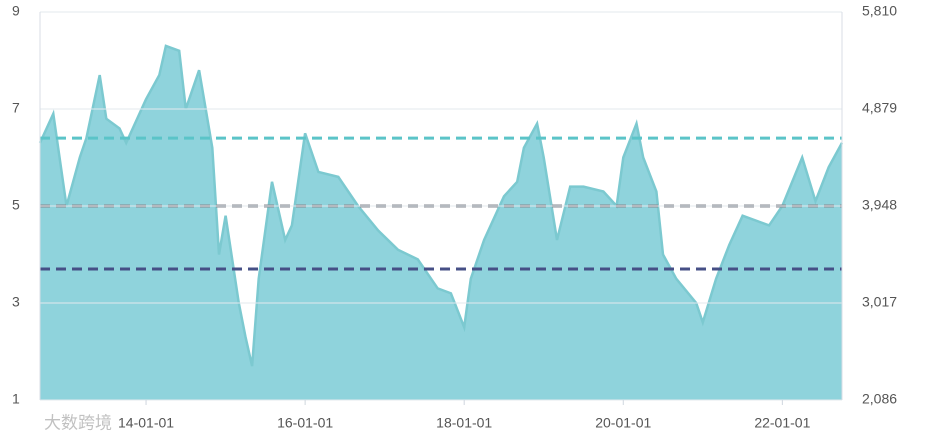  I want to click on y2-tick-label: 2,086, so click(879, 399).